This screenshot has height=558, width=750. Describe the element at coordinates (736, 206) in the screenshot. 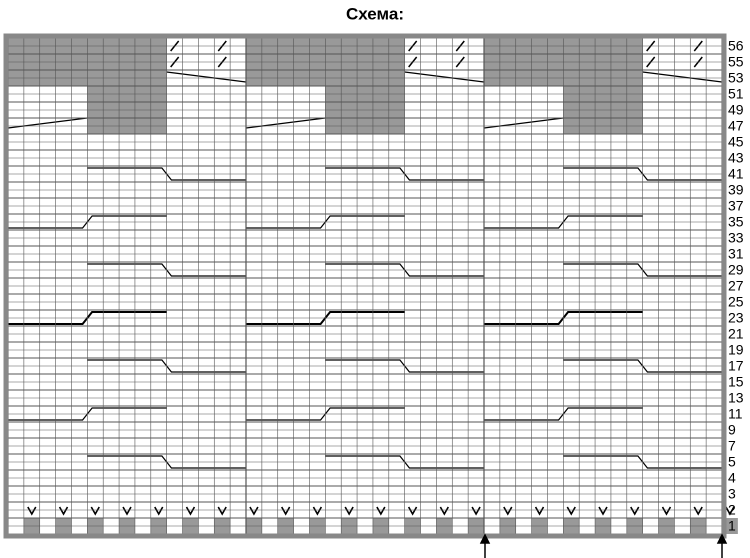

I see `row-number: 37` at that location.